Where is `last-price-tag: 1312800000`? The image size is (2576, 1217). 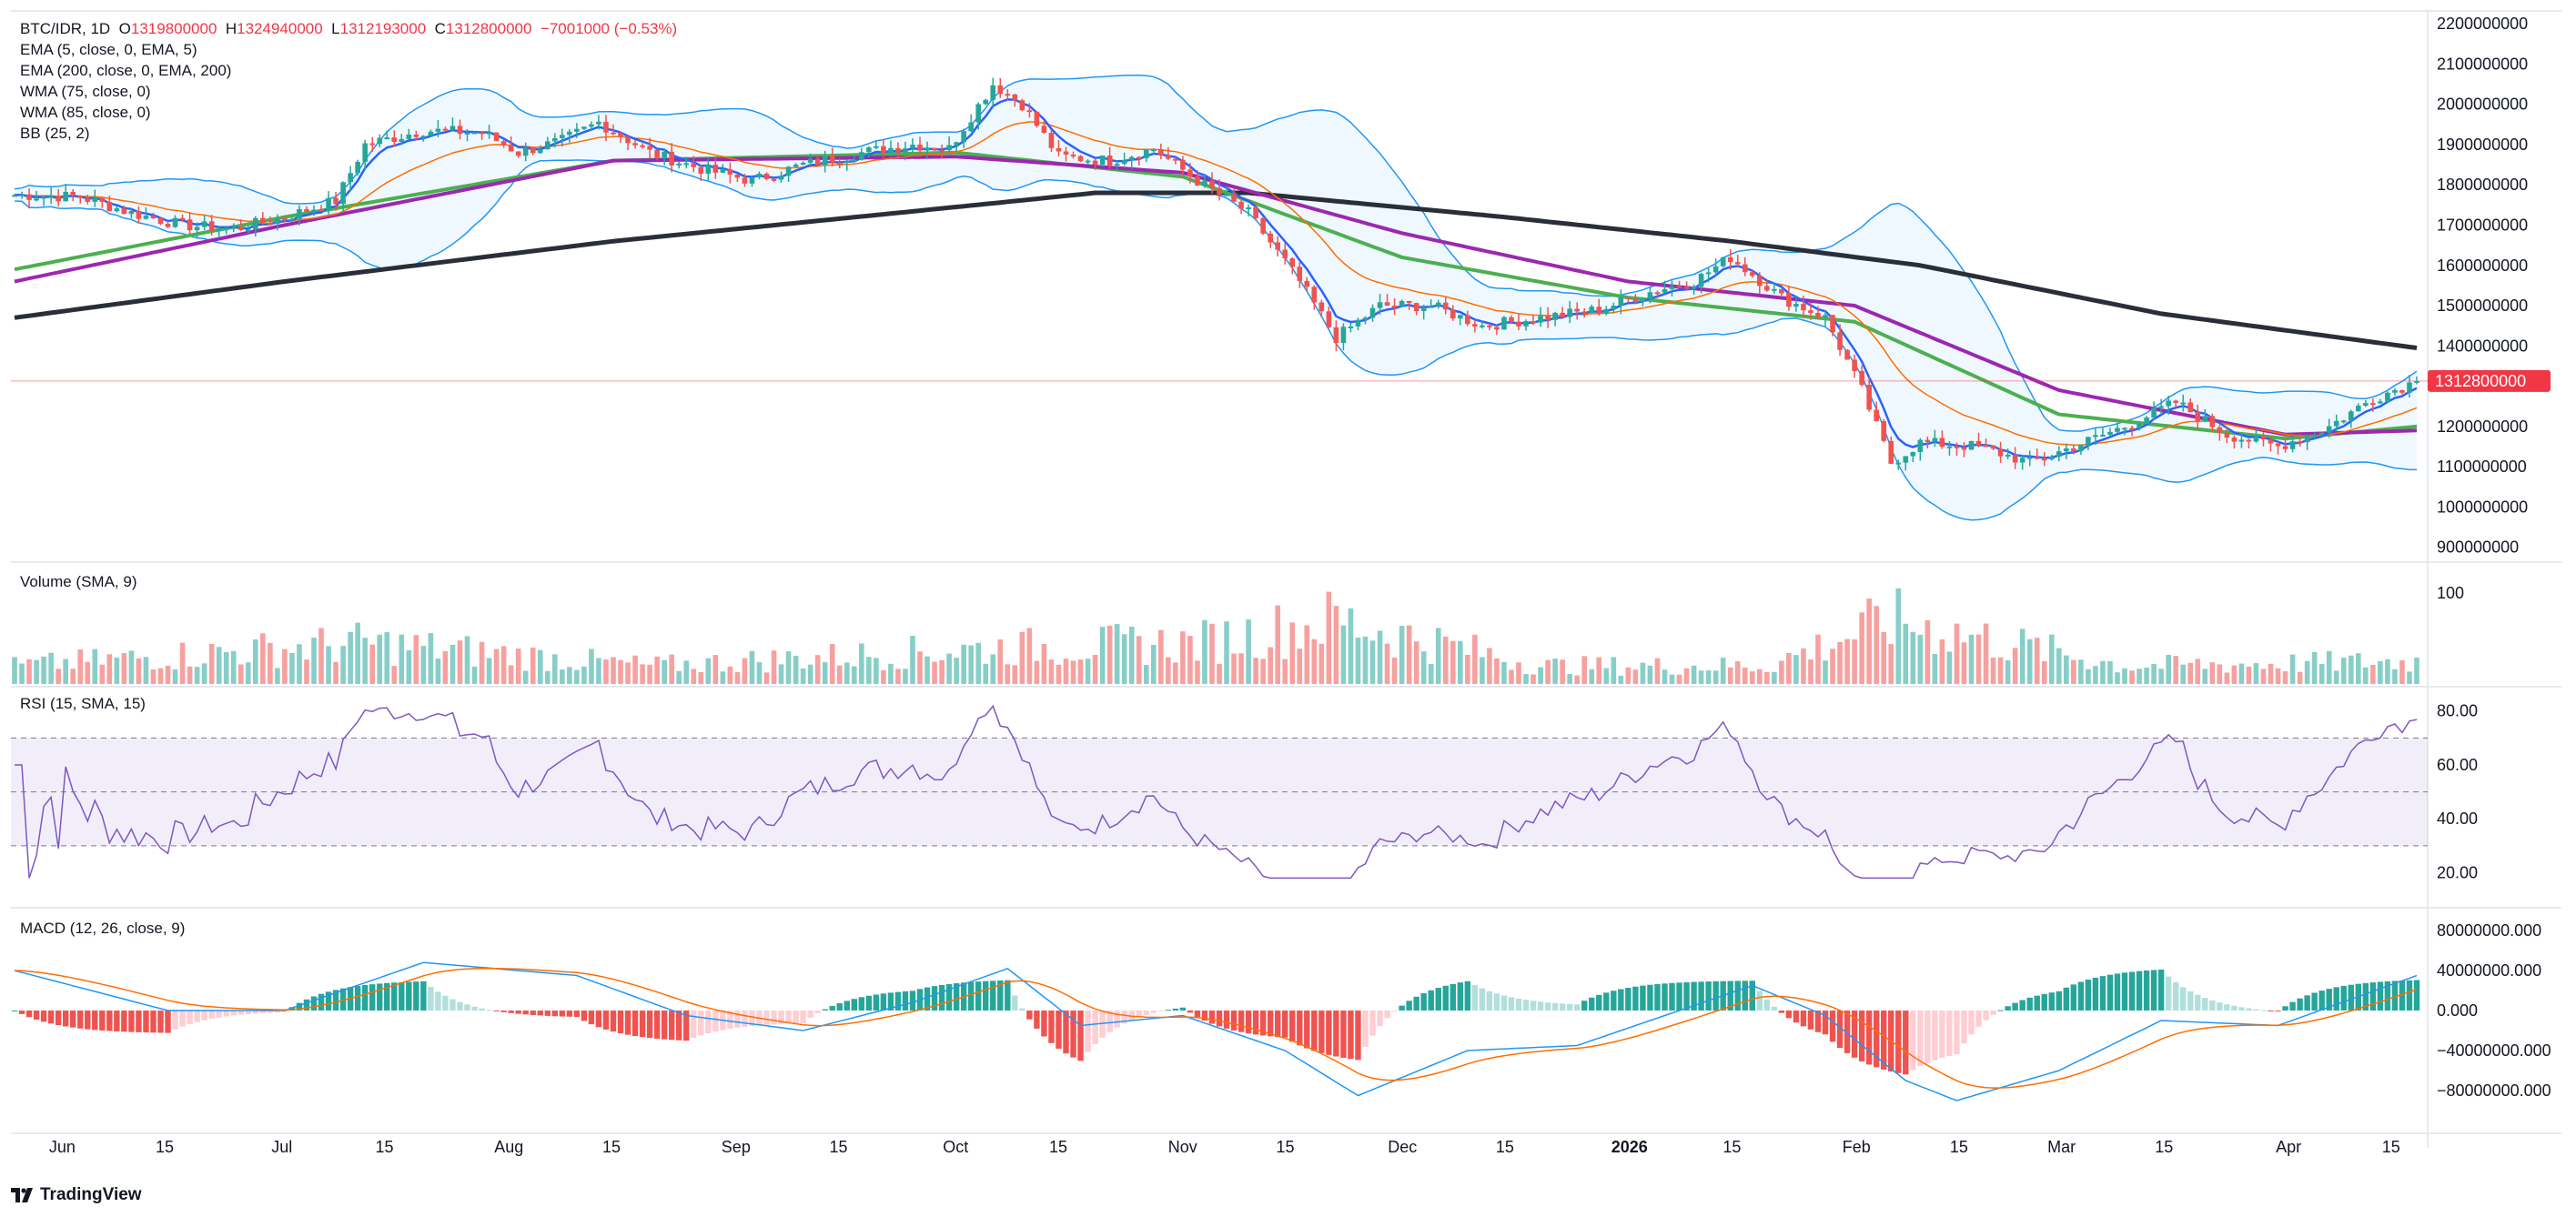 last-price-tag: 1312800000 is located at coordinates (2480, 381).